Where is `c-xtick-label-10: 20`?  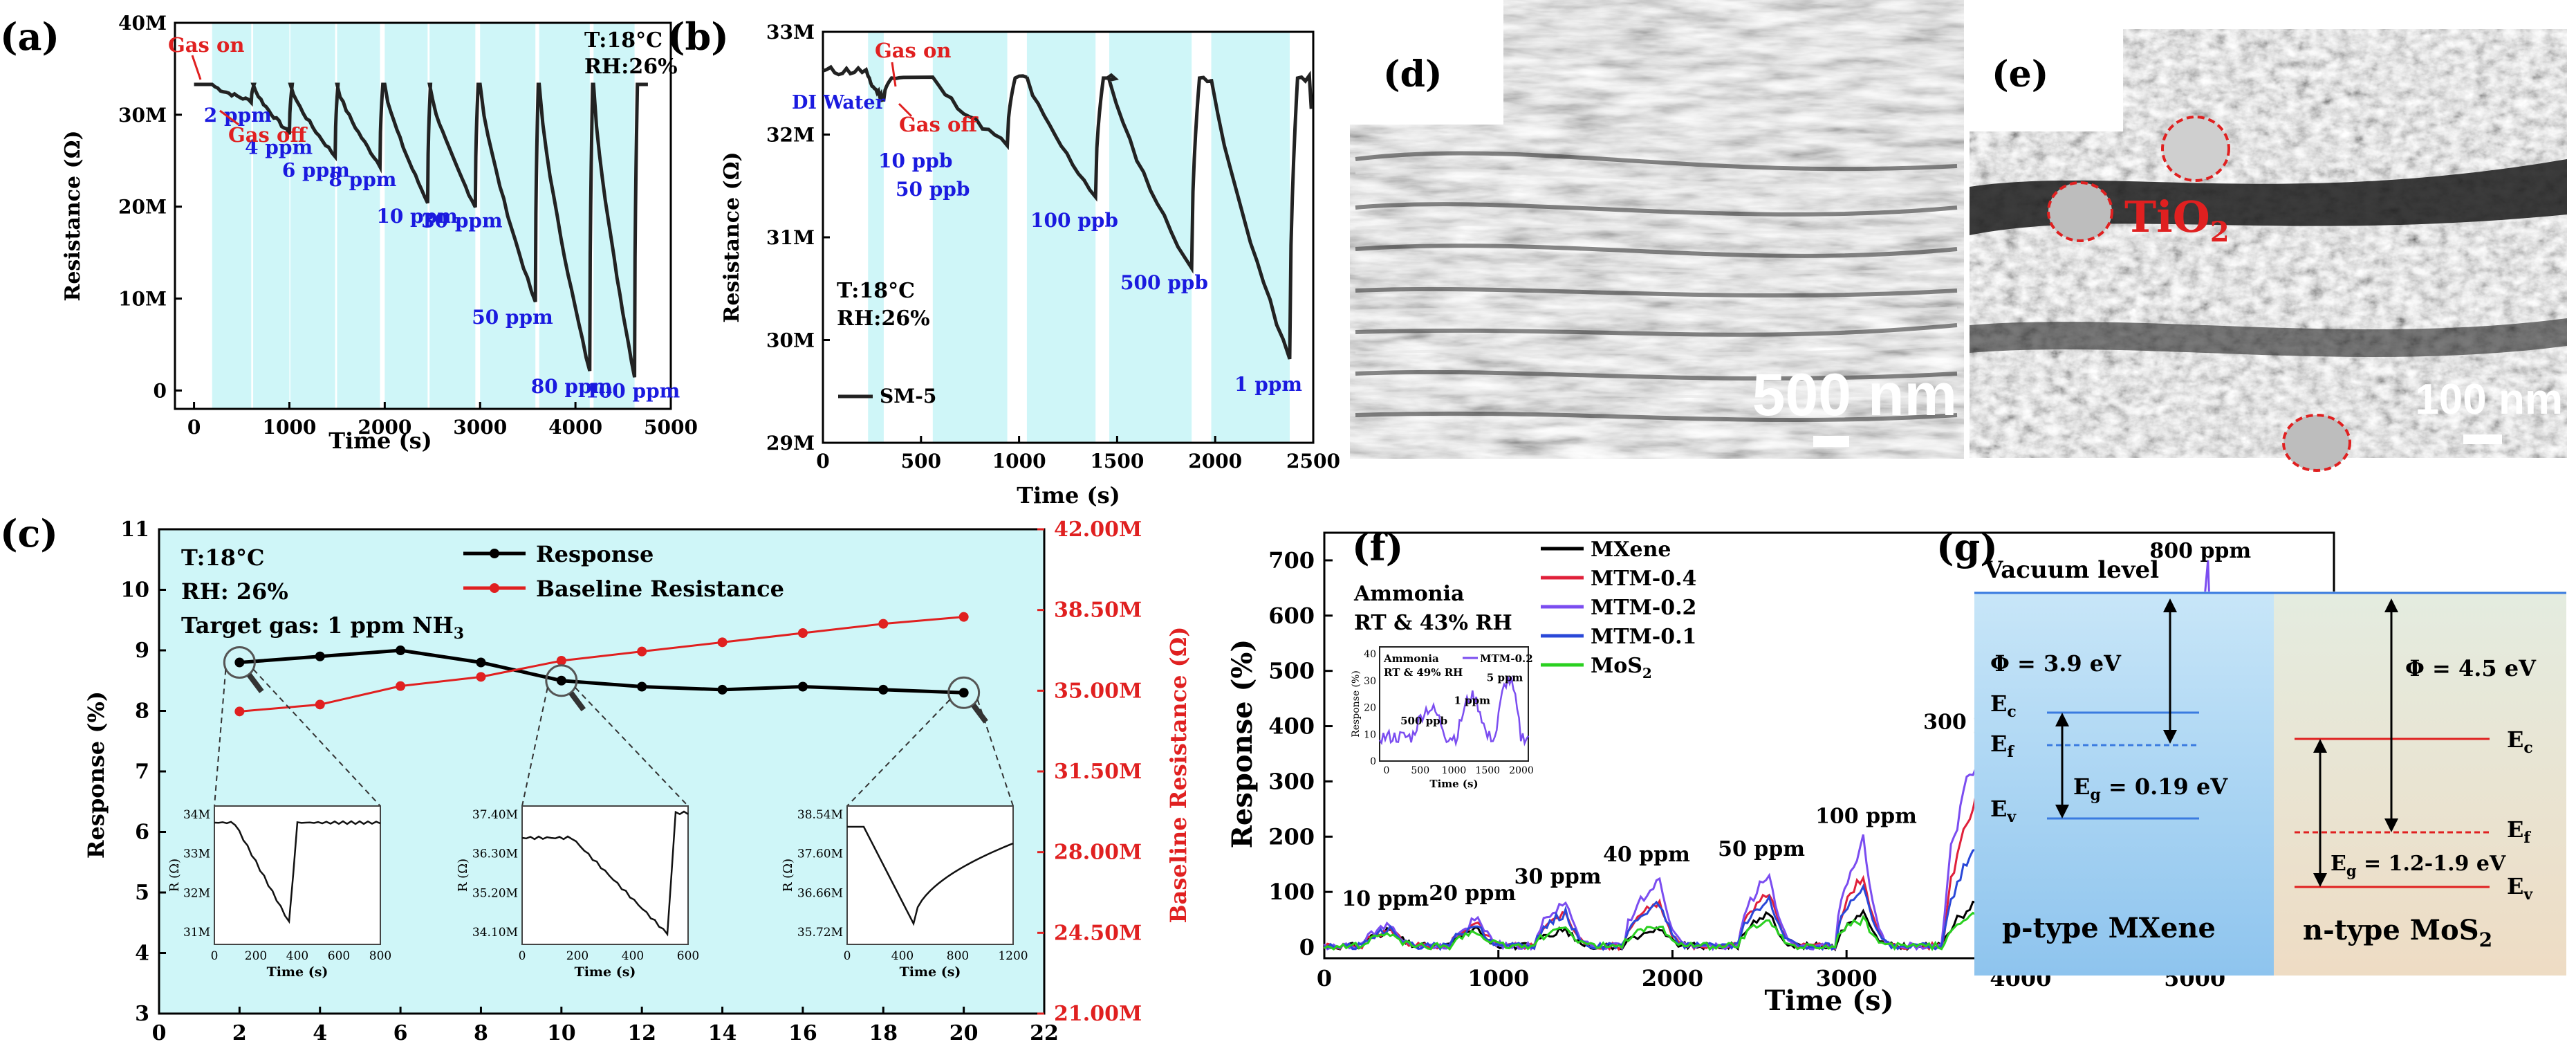 c-xtick-label-10: 20 is located at coordinates (964, 1033).